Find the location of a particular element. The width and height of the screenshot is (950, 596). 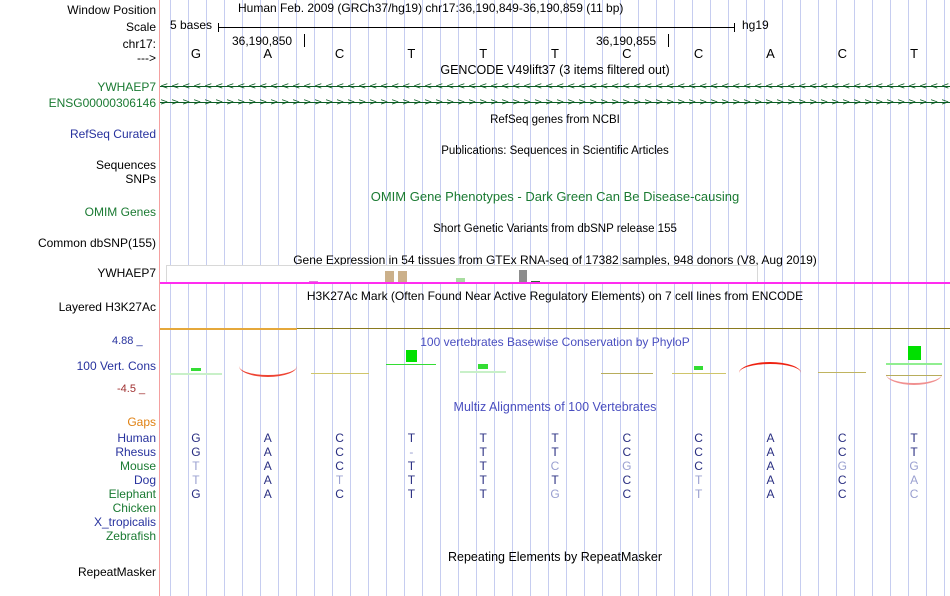

species-label-elephant: Elephant is located at coordinates (132, 494).